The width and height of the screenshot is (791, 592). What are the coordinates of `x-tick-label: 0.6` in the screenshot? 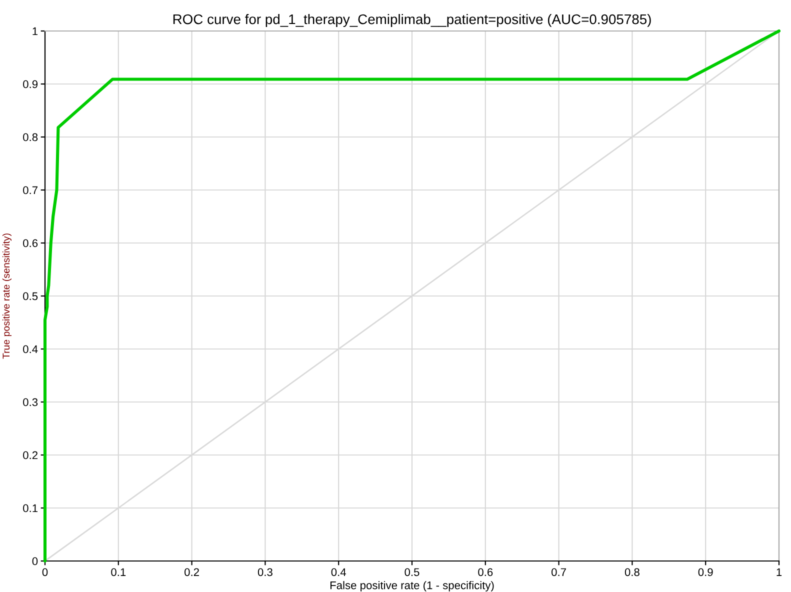 It's located at (485, 572).